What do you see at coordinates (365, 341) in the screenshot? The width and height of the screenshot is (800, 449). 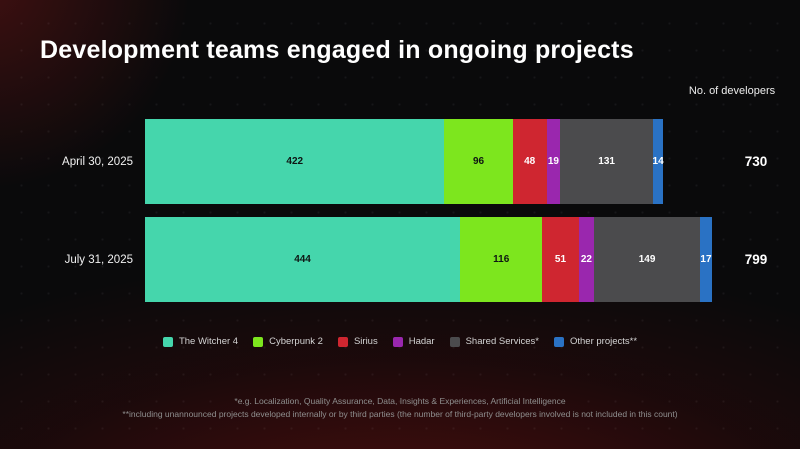 I see `legend-label: Sirius` at bounding box center [365, 341].